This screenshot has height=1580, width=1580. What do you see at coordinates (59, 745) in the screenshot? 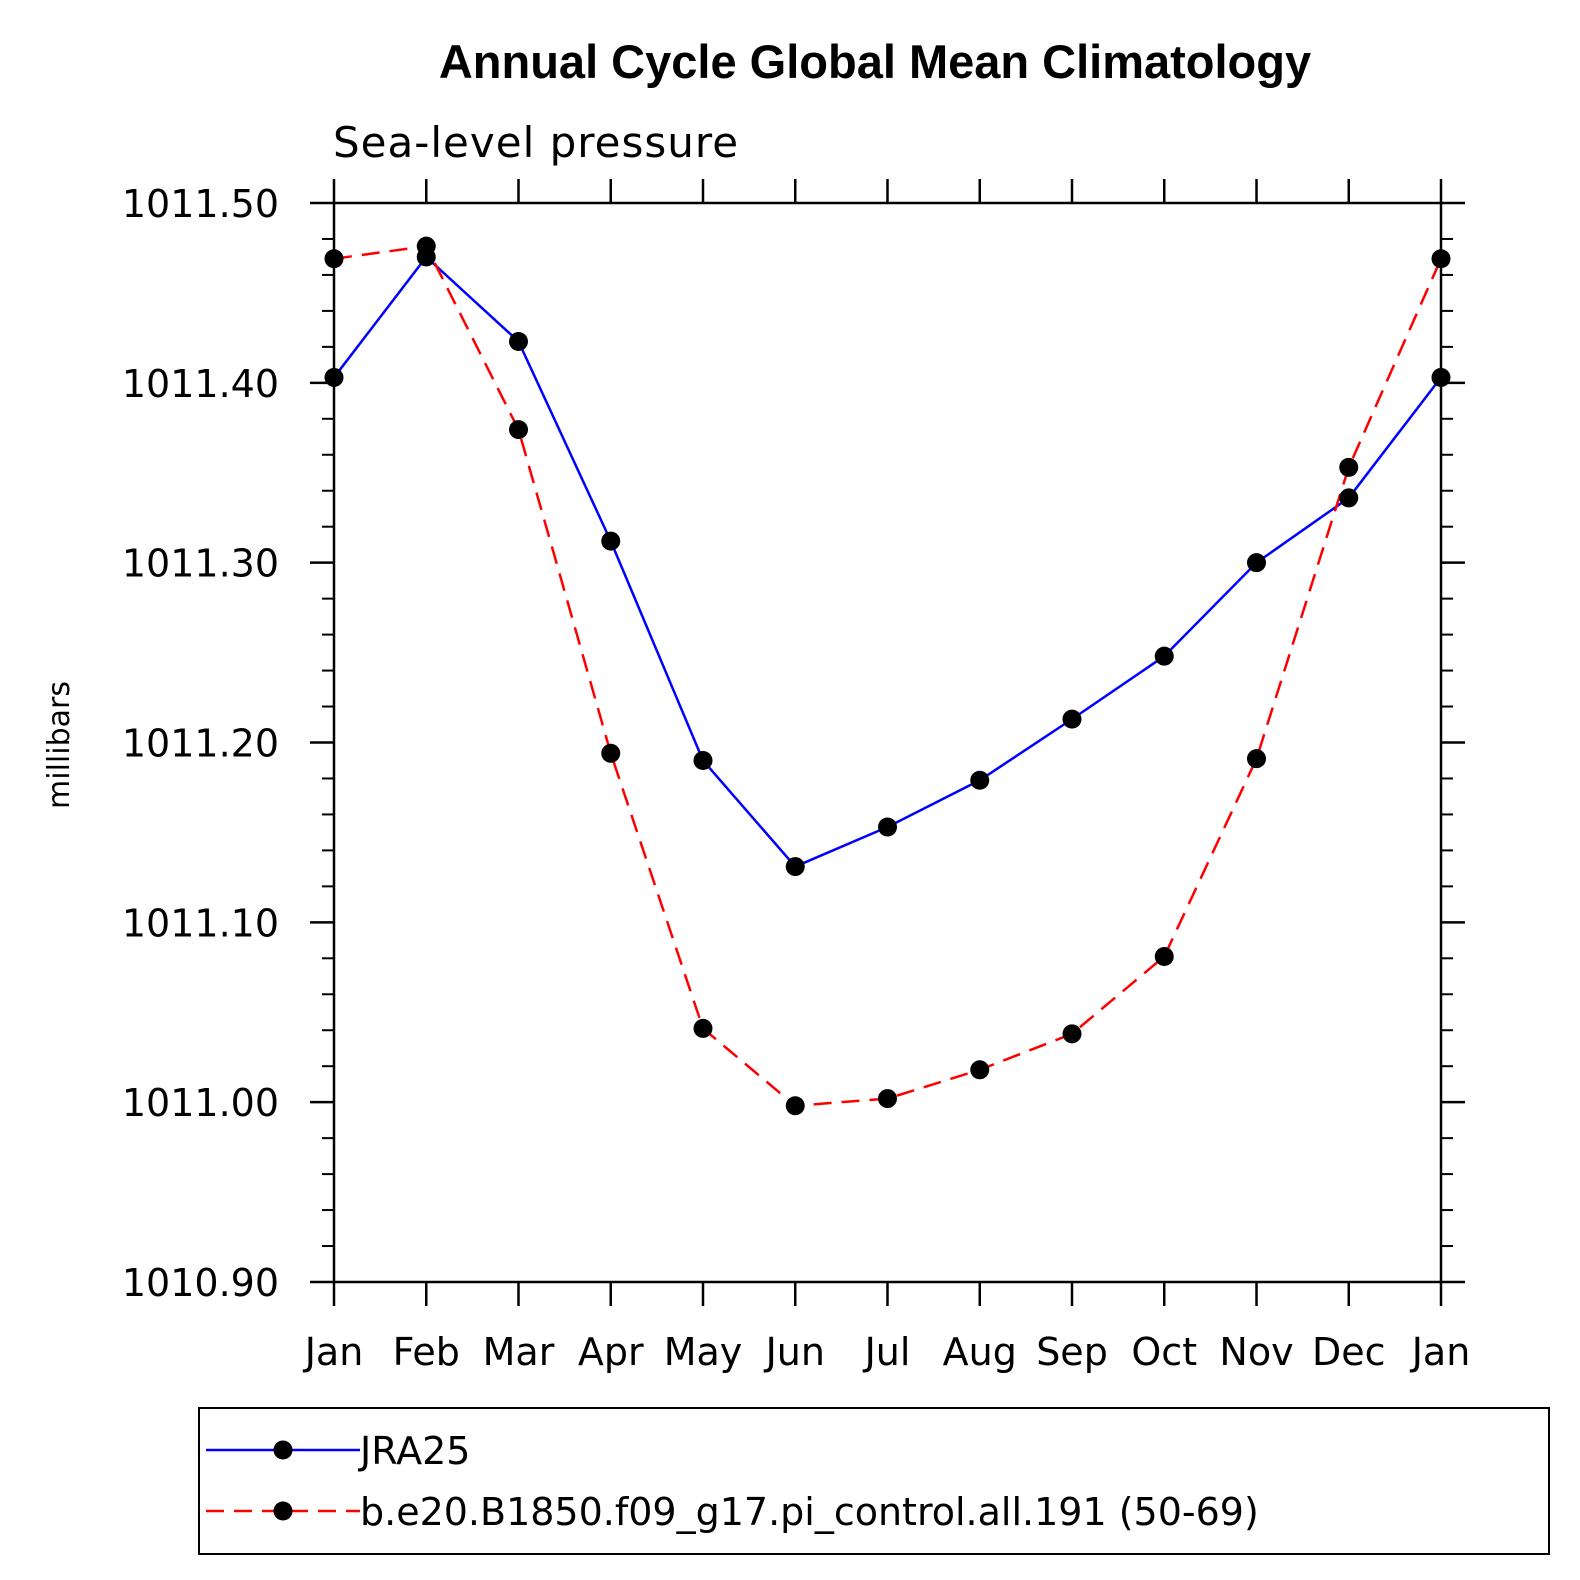
I see `y-axis-label: millibars` at bounding box center [59, 745].